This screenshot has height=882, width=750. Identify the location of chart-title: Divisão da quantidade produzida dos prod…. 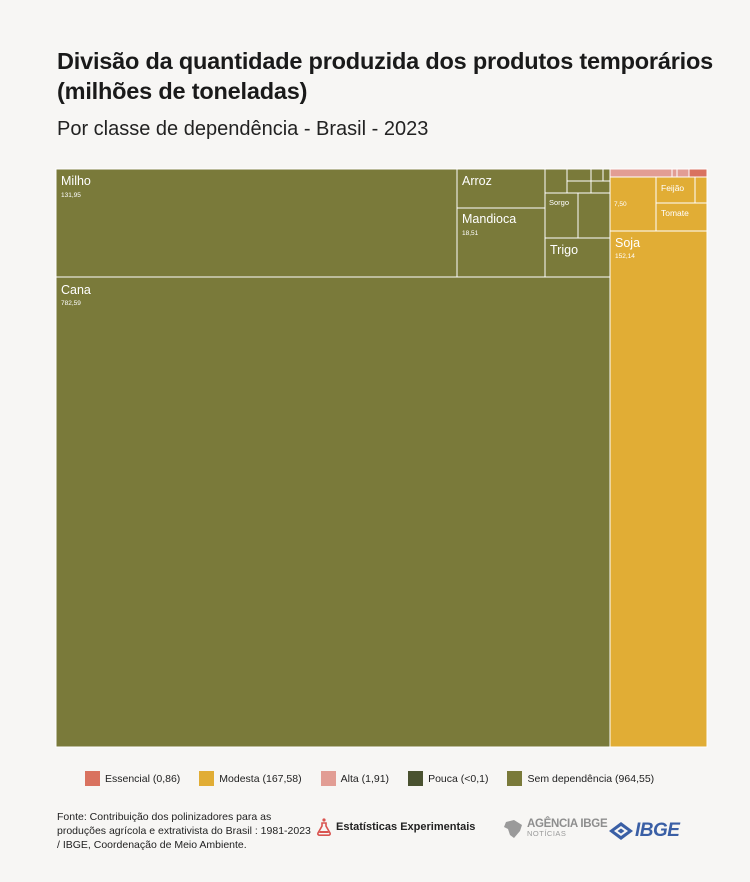
(385, 76).